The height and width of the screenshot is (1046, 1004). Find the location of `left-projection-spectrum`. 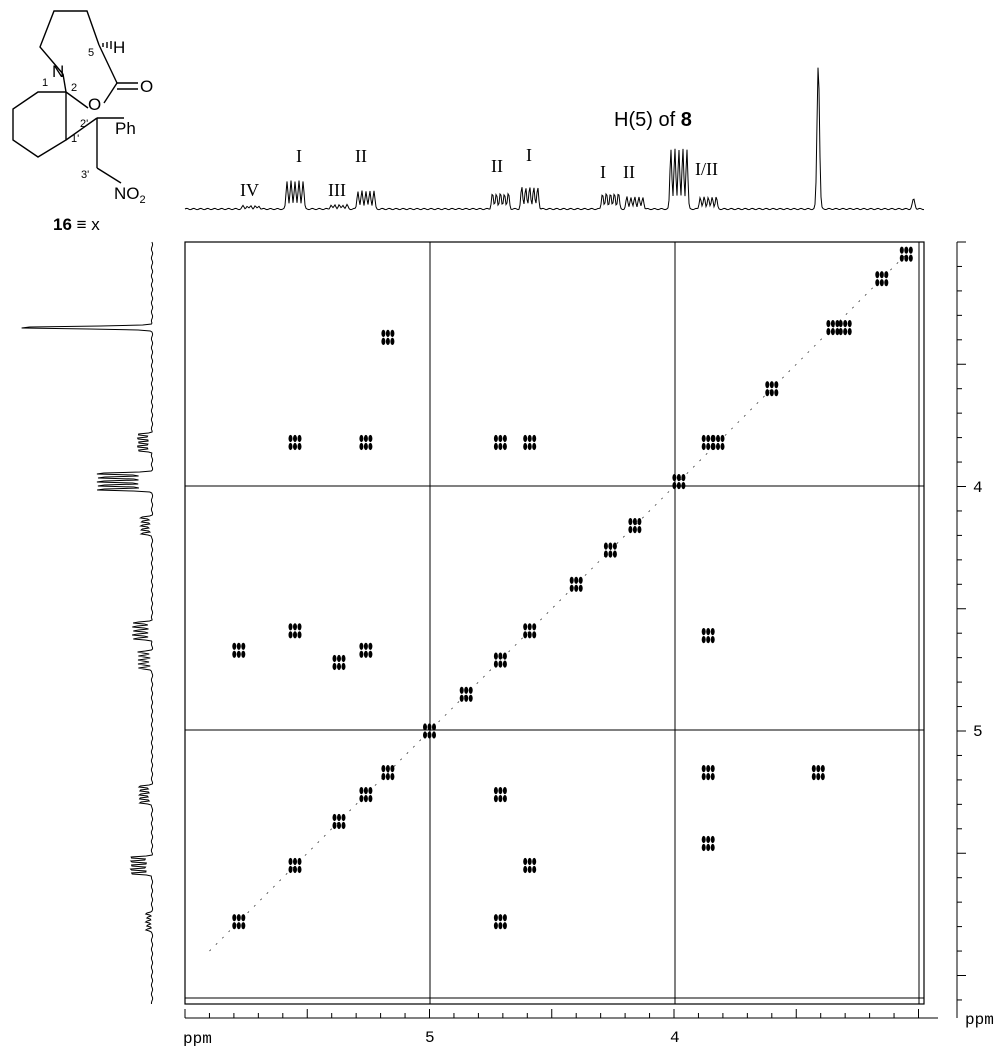

left-projection-spectrum is located at coordinates (87, 623).